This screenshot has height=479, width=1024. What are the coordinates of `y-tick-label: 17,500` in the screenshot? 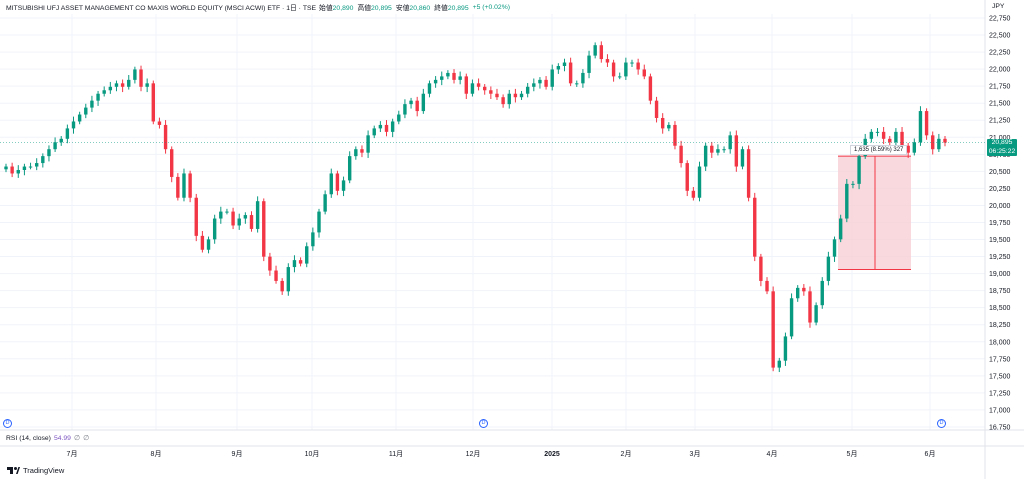 It's located at (1000, 376).